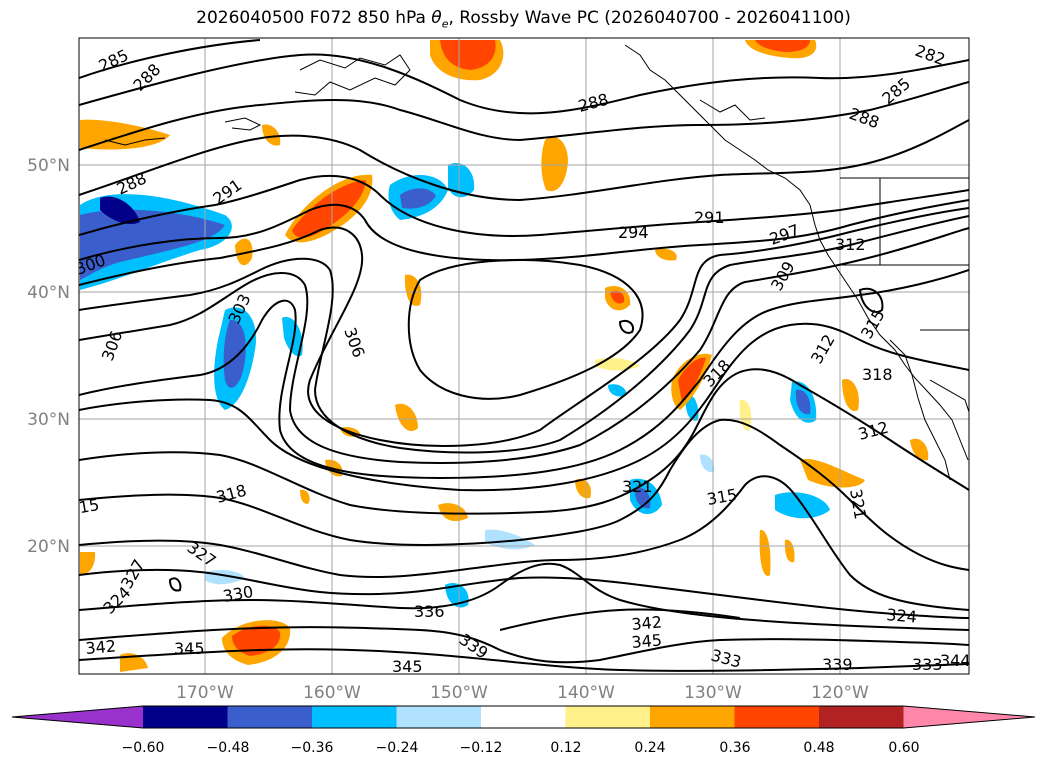  I want to click on colorbar-tick-label: 0.12, so click(565, 748).